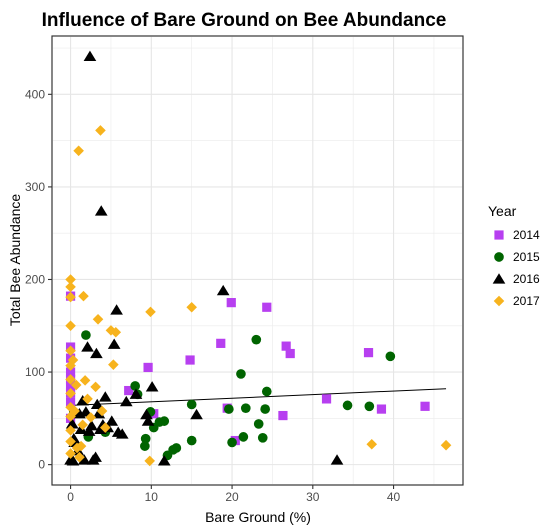  What do you see at coordinates (499, 278) in the screenshot?
I see `legend-key-2016` at bounding box center [499, 278].